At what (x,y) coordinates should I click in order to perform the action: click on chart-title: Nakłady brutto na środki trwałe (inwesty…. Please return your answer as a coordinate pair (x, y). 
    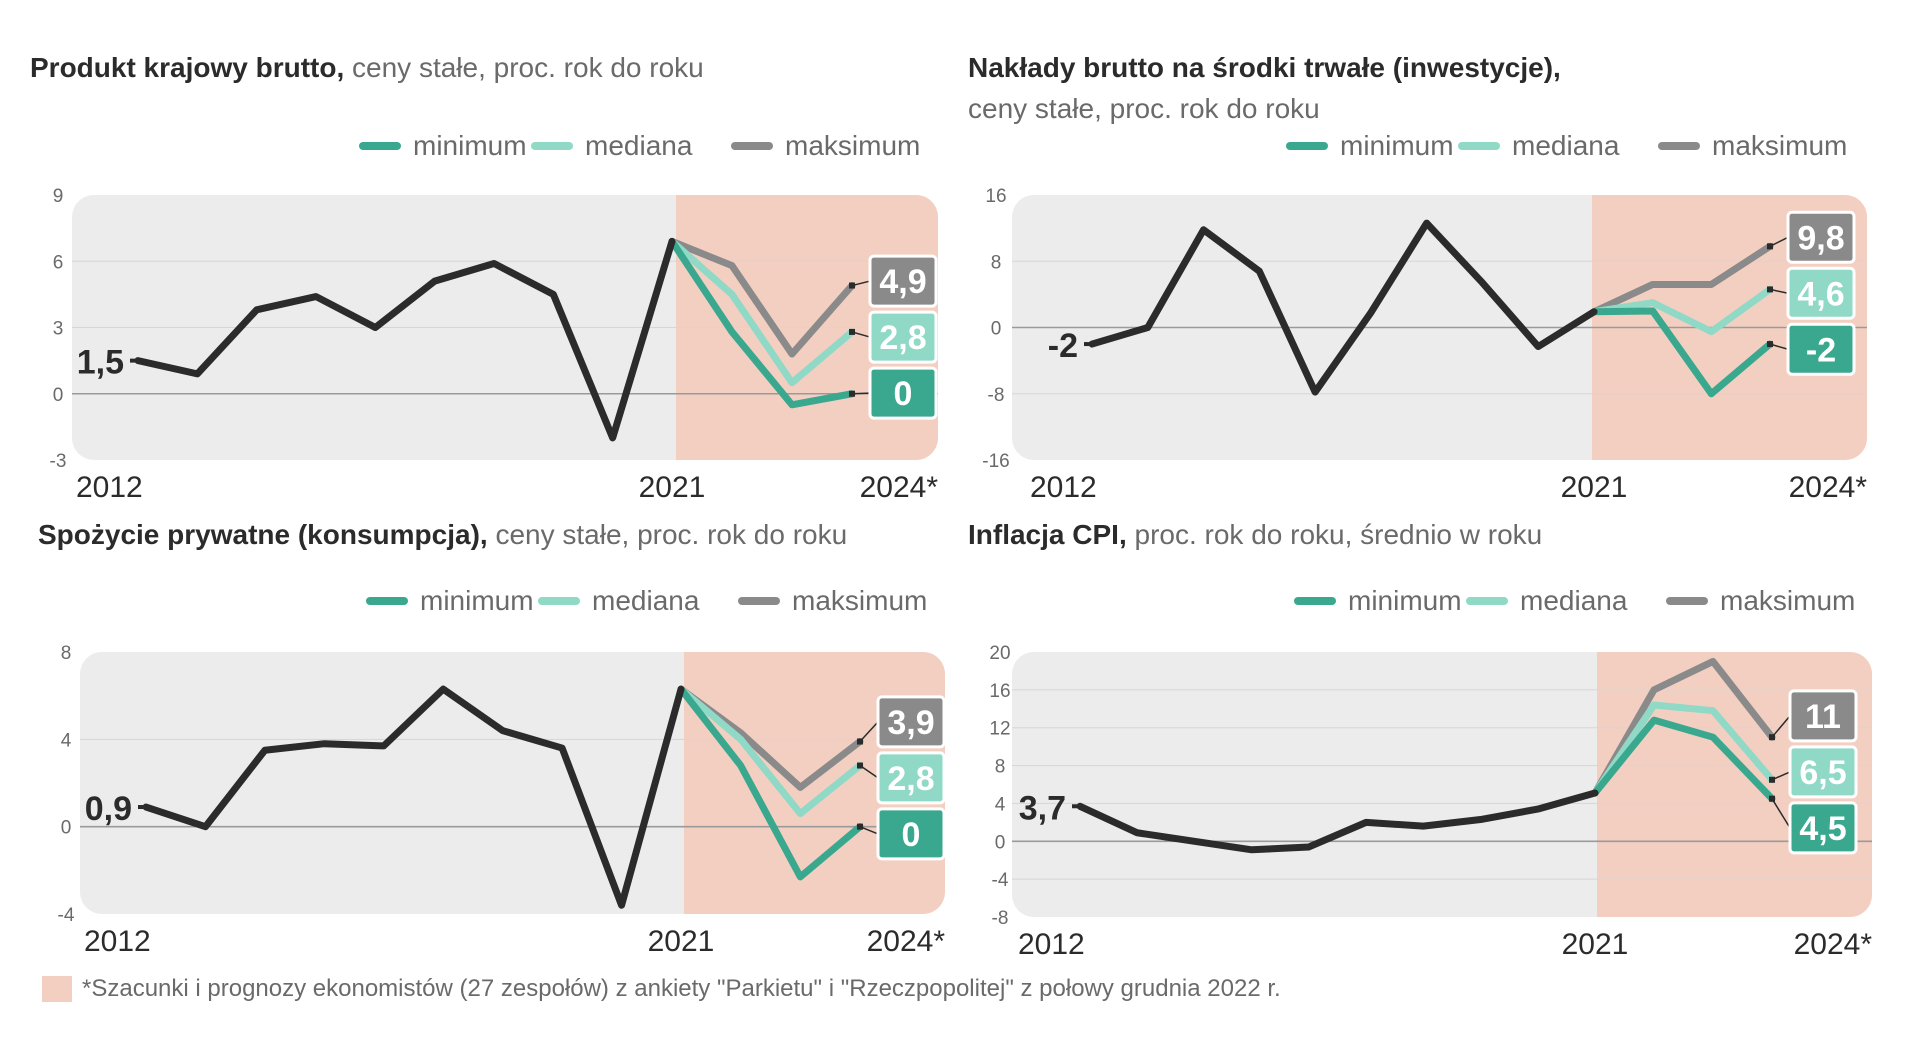
    Looking at the image, I should click on (1264, 67).